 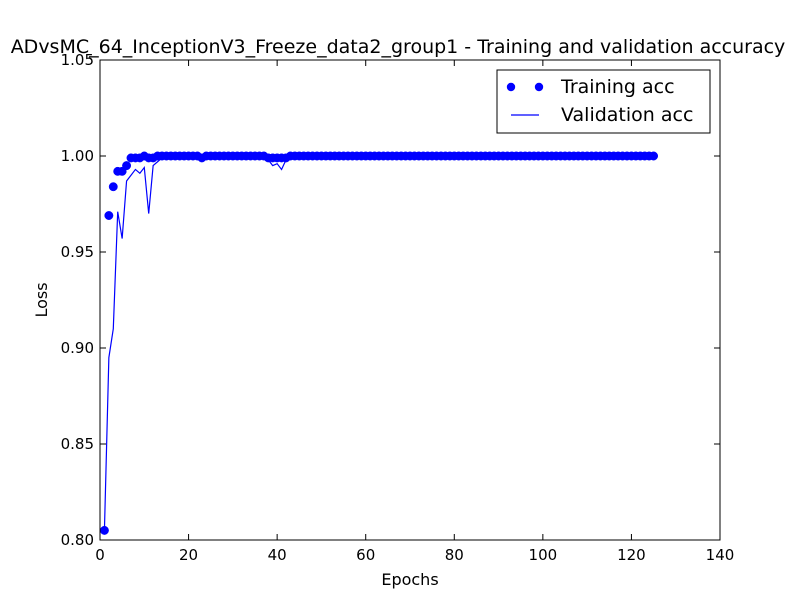 What do you see at coordinates (277, 555) in the screenshot?
I see `x-tick-label: 40` at bounding box center [277, 555].